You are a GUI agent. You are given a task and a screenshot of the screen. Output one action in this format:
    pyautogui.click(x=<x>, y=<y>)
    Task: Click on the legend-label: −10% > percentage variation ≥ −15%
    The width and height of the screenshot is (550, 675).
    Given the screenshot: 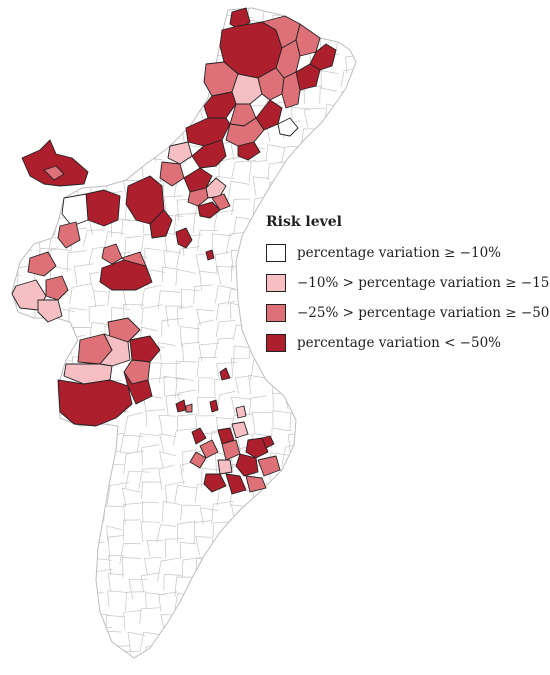 What is the action you would take?
    pyautogui.click(x=423, y=282)
    